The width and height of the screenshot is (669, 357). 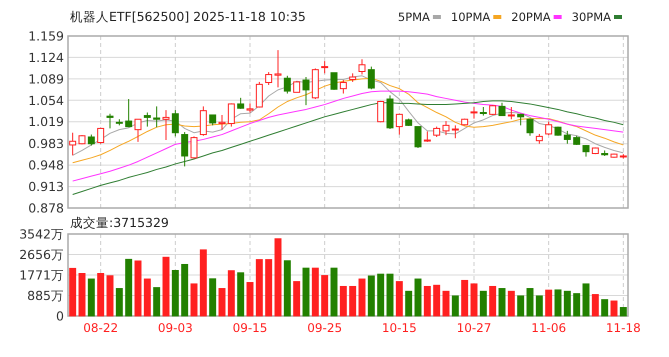 What do you see at coordinates (531, 17) in the screenshot?
I see `legend-label: 20PMA` at bounding box center [531, 17].